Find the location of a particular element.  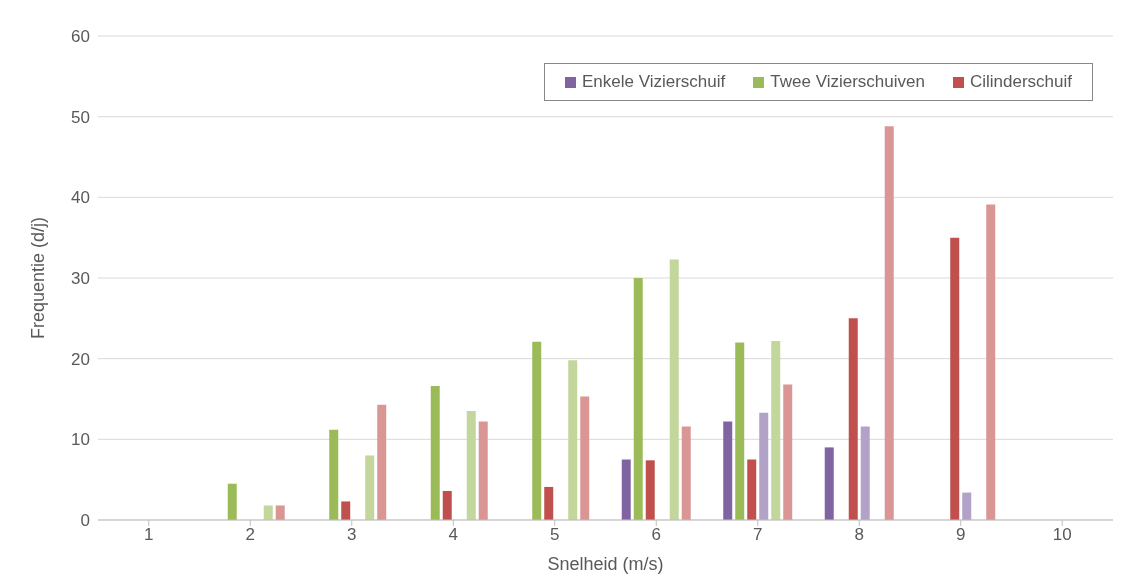

x-tick-label: 2 is located at coordinates (250, 535).